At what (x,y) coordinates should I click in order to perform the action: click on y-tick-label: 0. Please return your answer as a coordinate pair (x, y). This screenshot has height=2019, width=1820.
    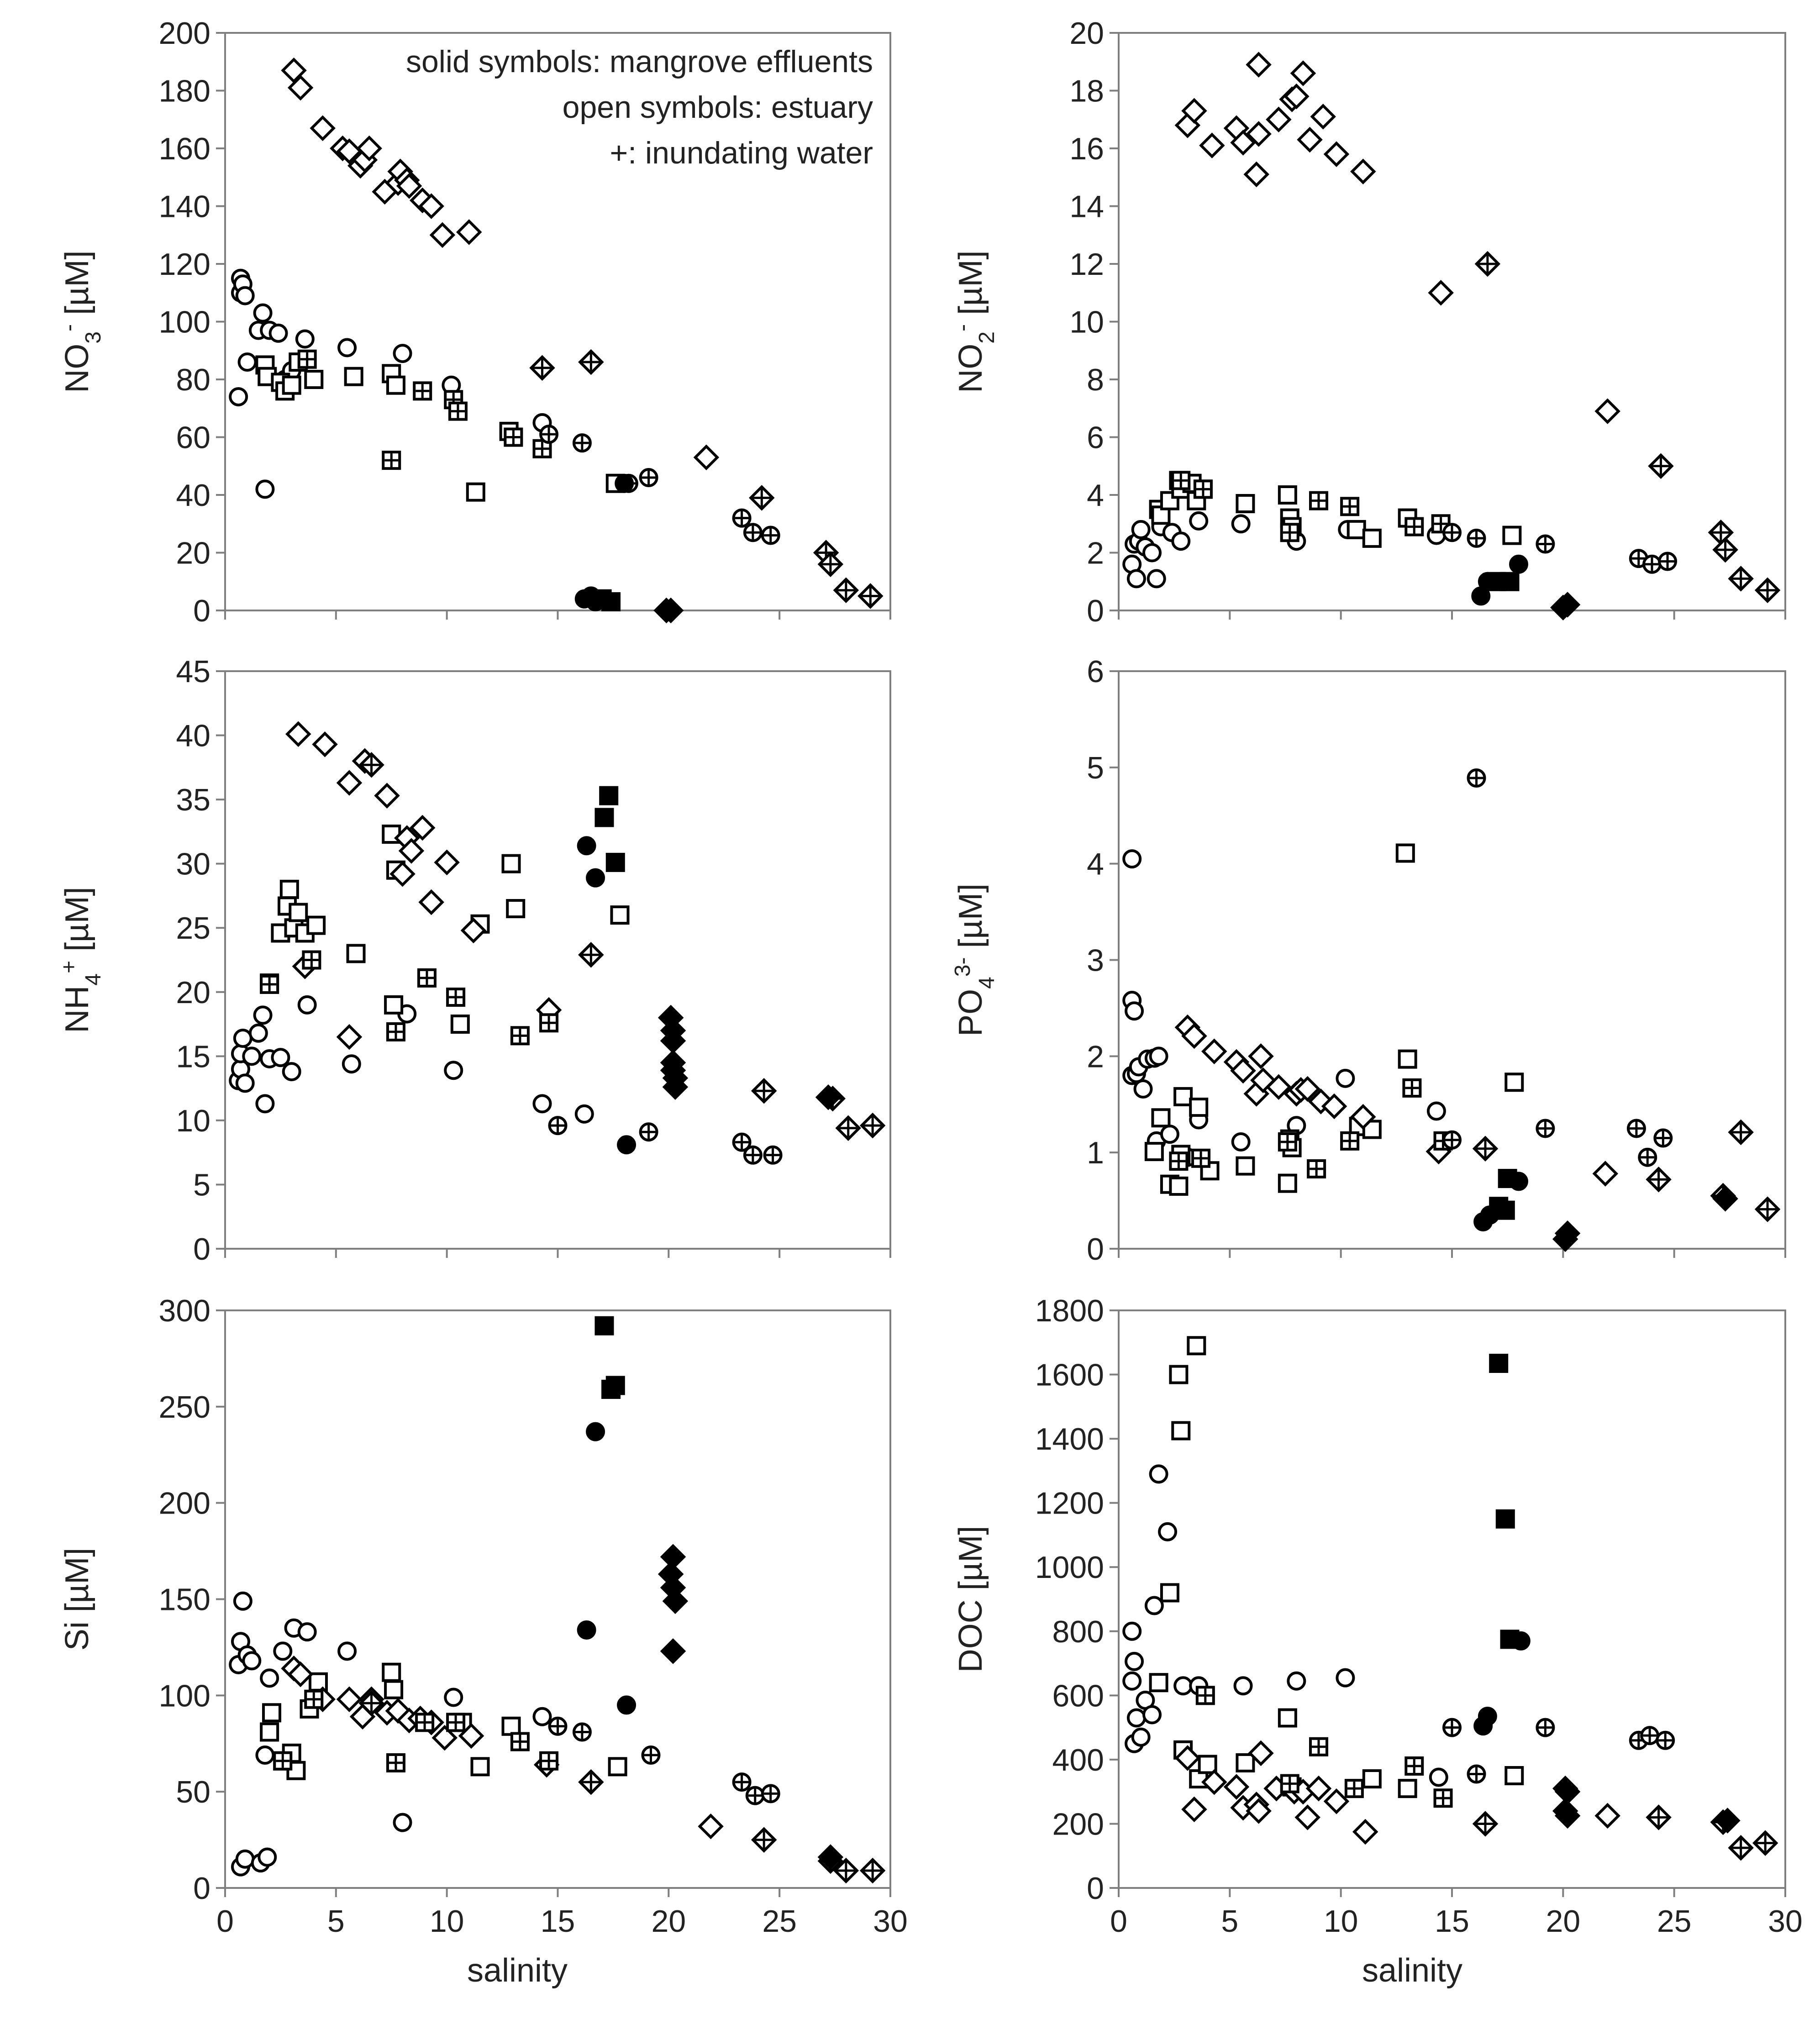
    Looking at the image, I should click on (1095, 1889).